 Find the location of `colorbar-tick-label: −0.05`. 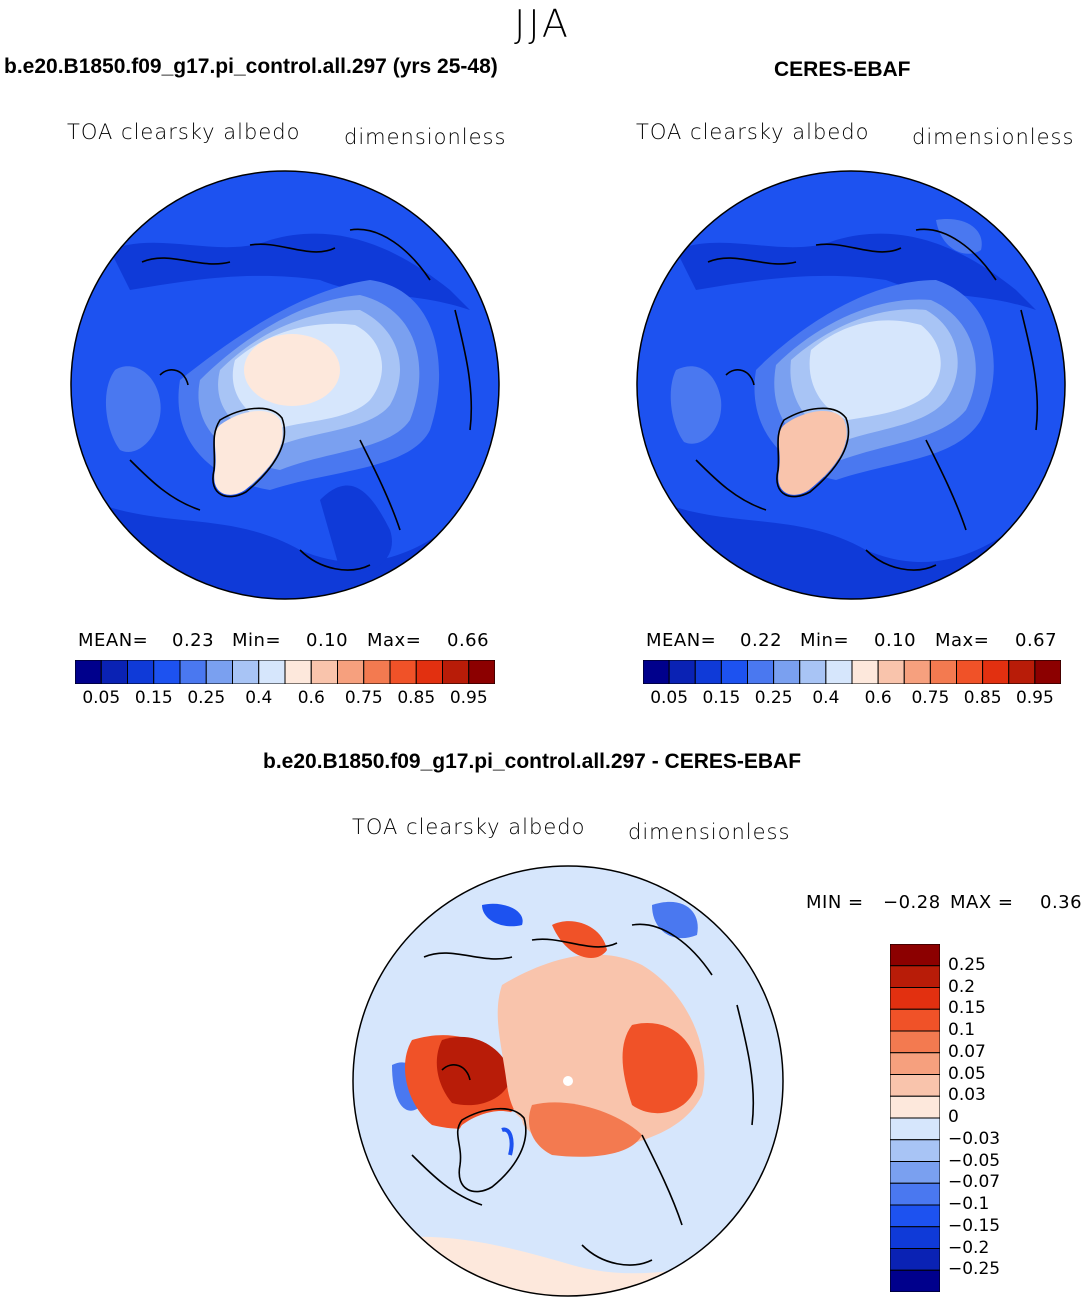

colorbar-tick-label: −0.05 is located at coordinates (974, 1160).